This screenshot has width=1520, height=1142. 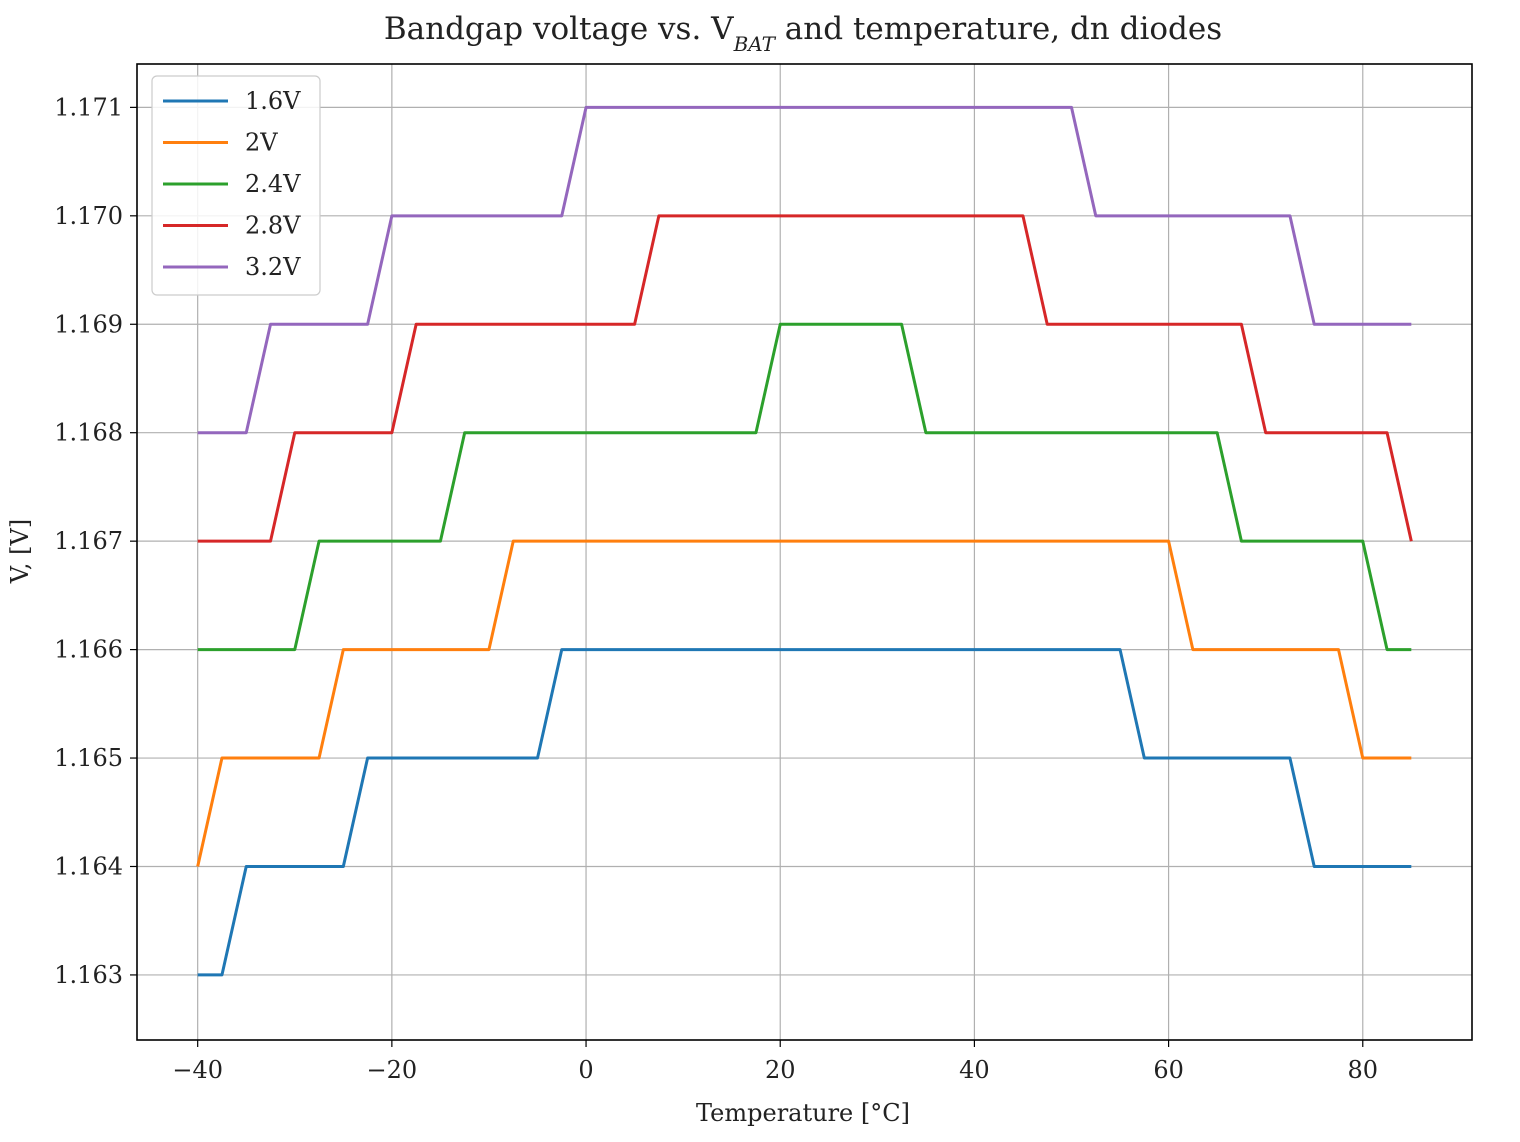 What do you see at coordinates (273, 267) in the screenshot?
I see `legend-label: 3.2V` at bounding box center [273, 267].